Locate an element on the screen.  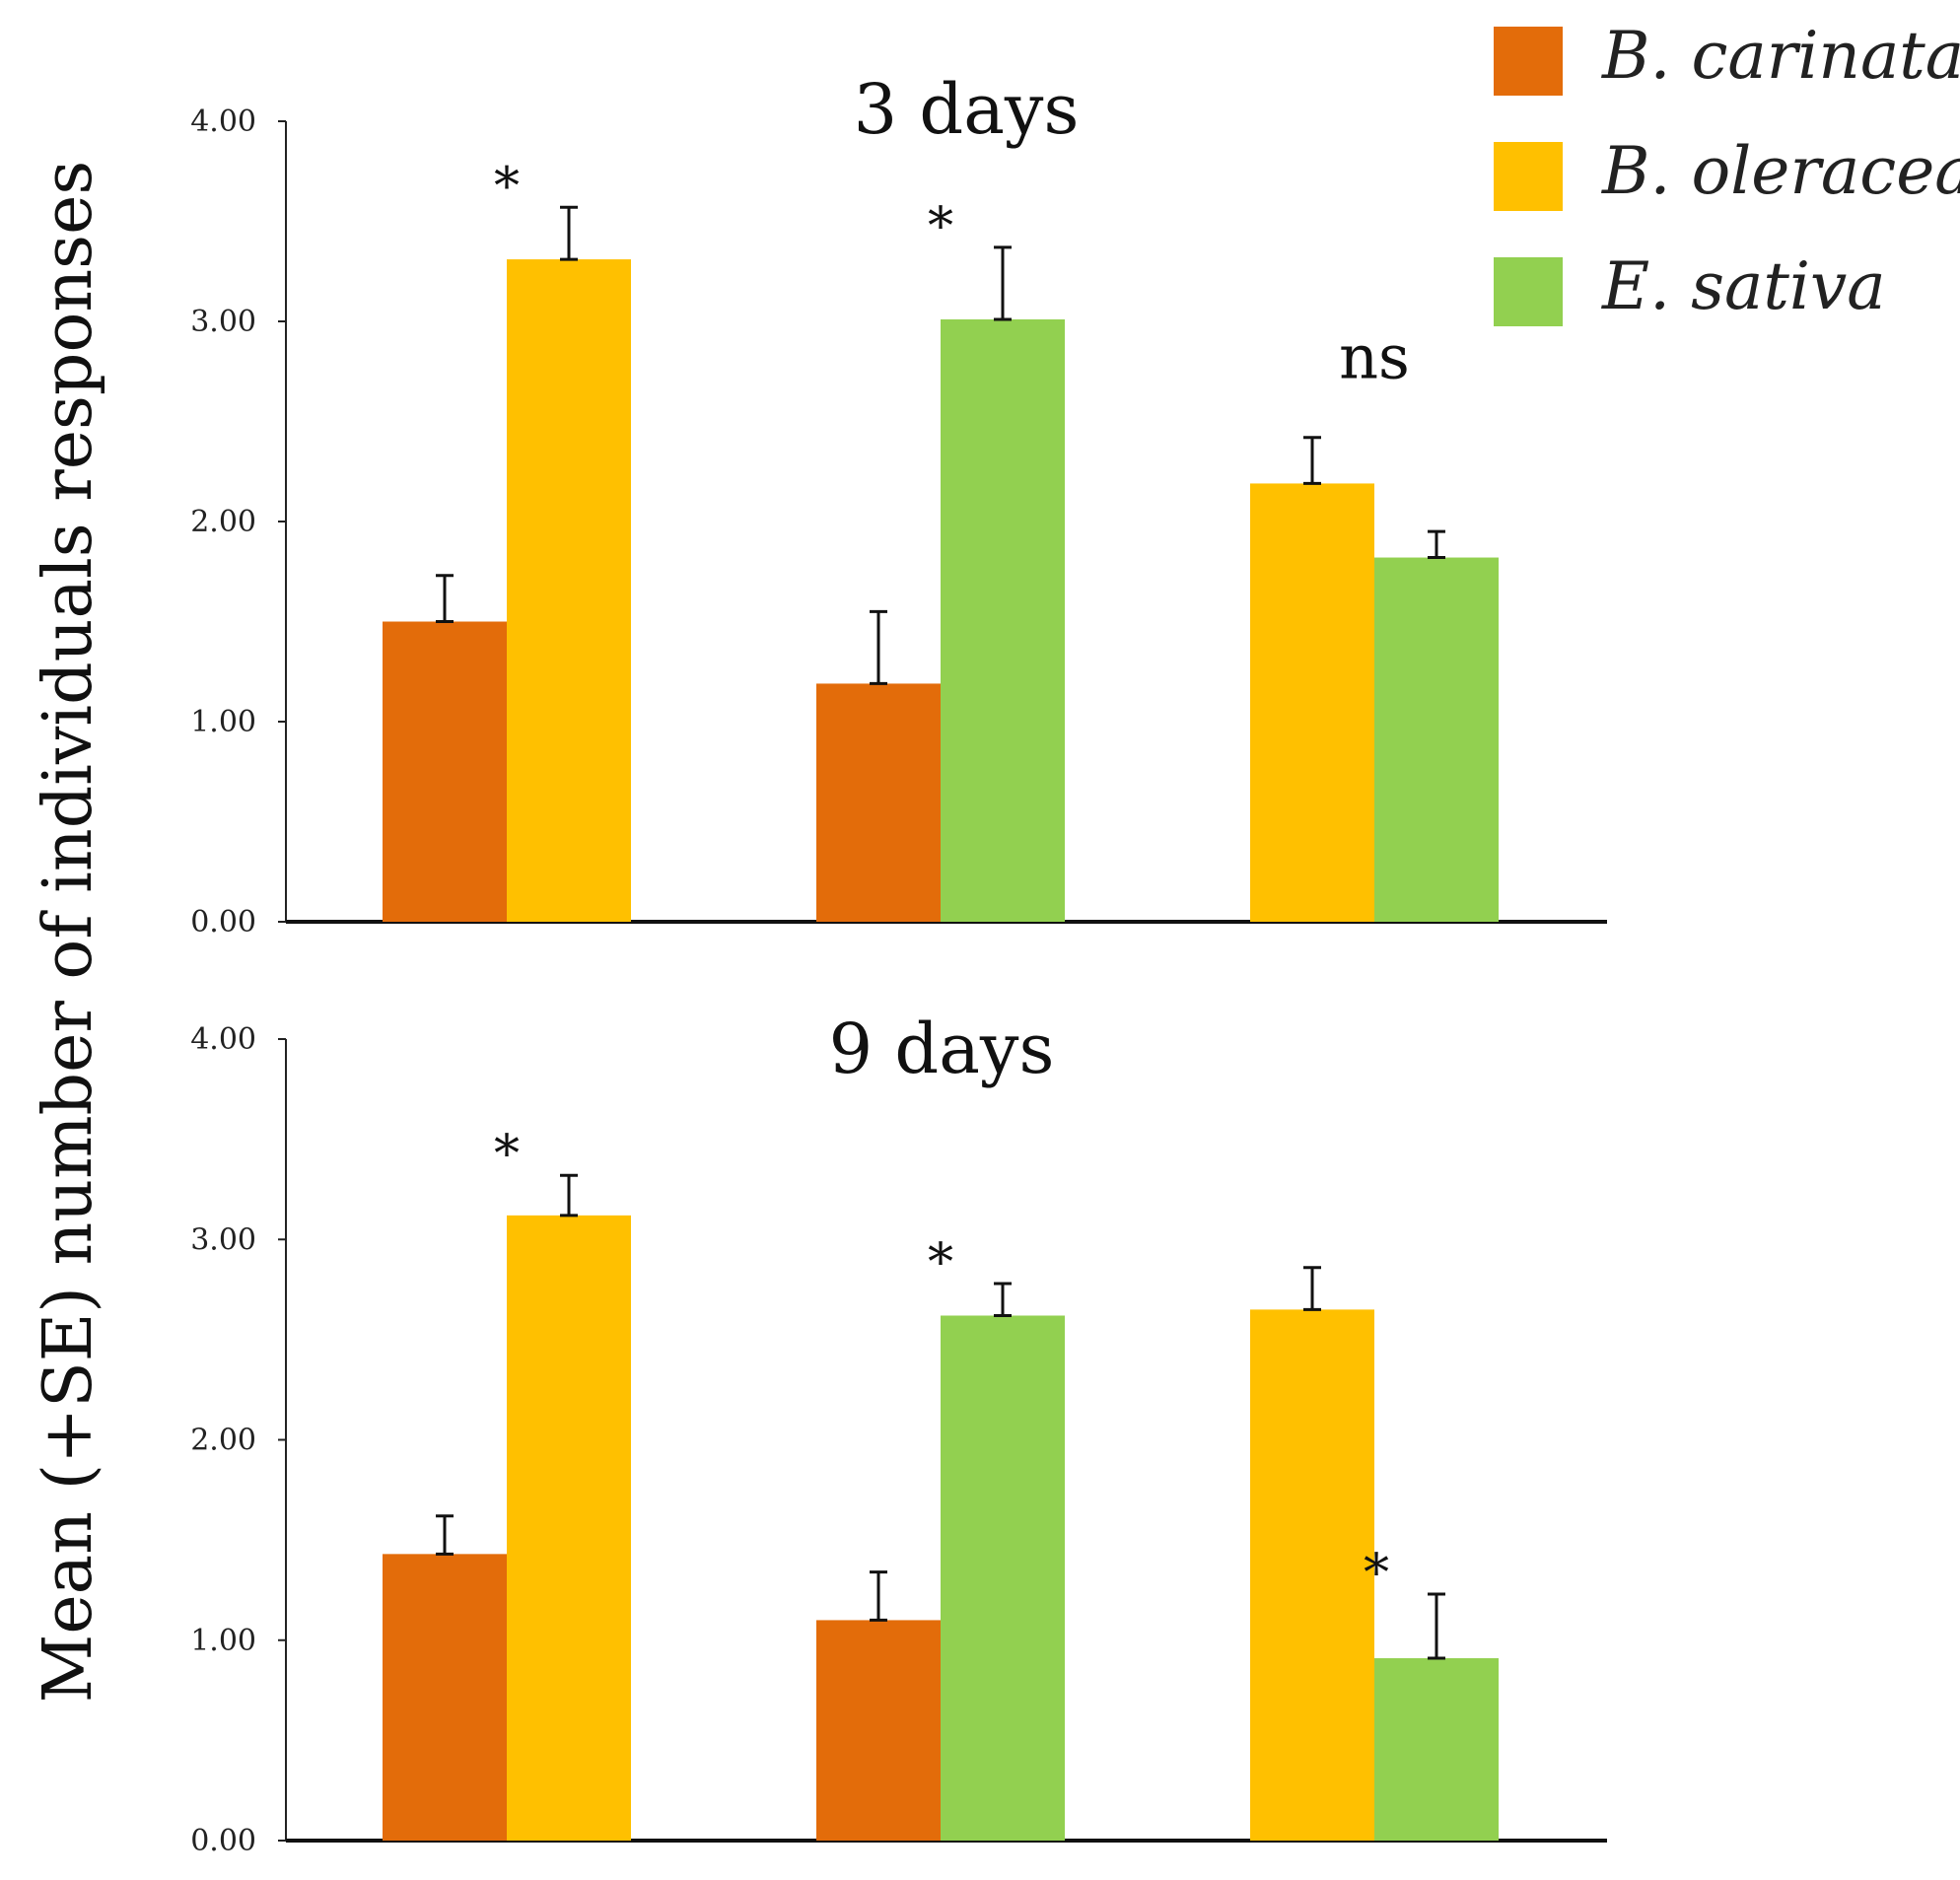
legend-label: B. oleracea is located at coordinates (1780, 171).